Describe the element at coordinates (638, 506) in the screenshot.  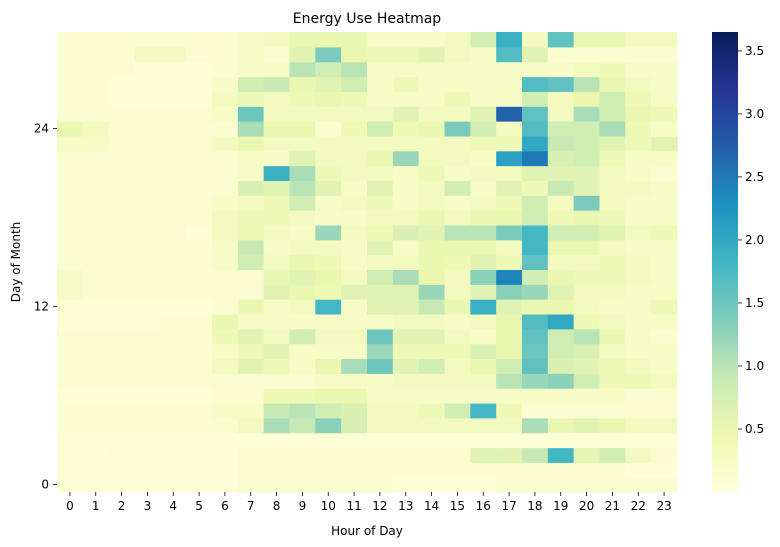
I see `x-tick-label: 22` at that location.